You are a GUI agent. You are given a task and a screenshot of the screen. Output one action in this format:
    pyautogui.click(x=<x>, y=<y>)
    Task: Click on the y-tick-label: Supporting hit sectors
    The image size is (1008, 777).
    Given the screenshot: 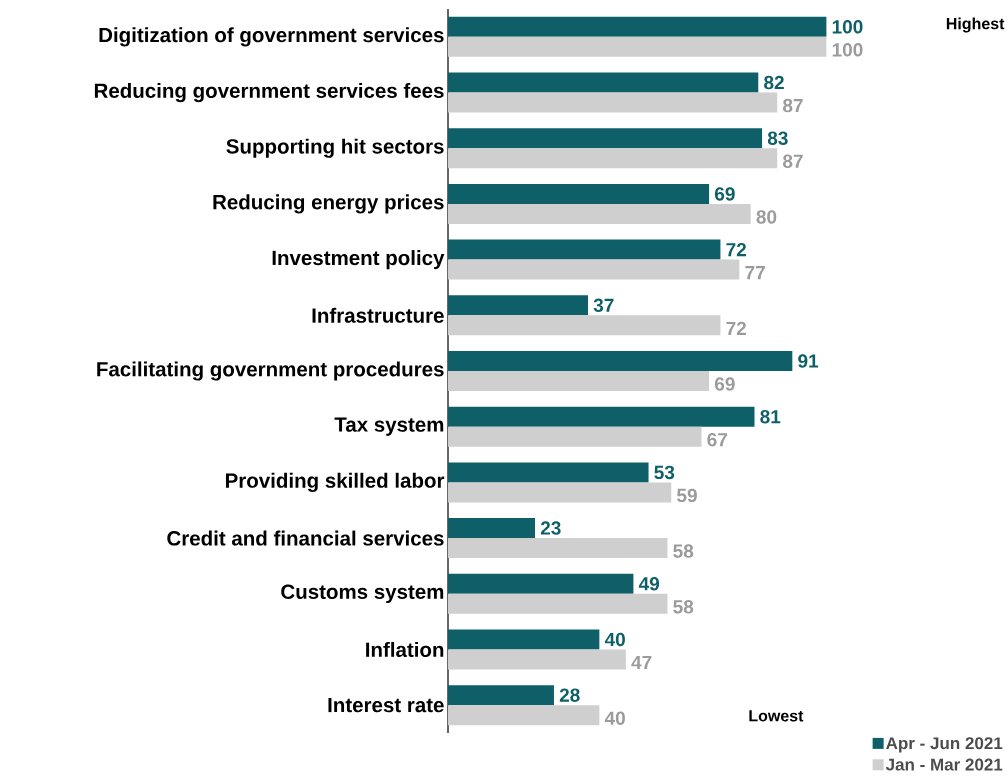 What is the action you would take?
    pyautogui.click(x=335, y=148)
    